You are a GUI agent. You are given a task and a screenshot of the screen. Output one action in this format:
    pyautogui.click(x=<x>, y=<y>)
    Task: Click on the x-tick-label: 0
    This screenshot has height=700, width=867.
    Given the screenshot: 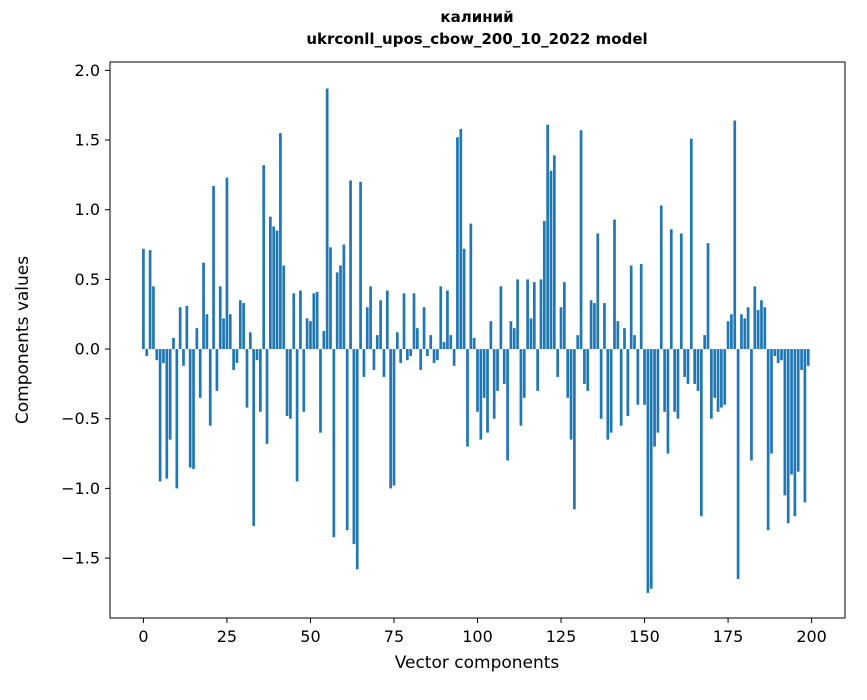 What is the action you would take?
    pyautogui.click(x=143, y=636)
    